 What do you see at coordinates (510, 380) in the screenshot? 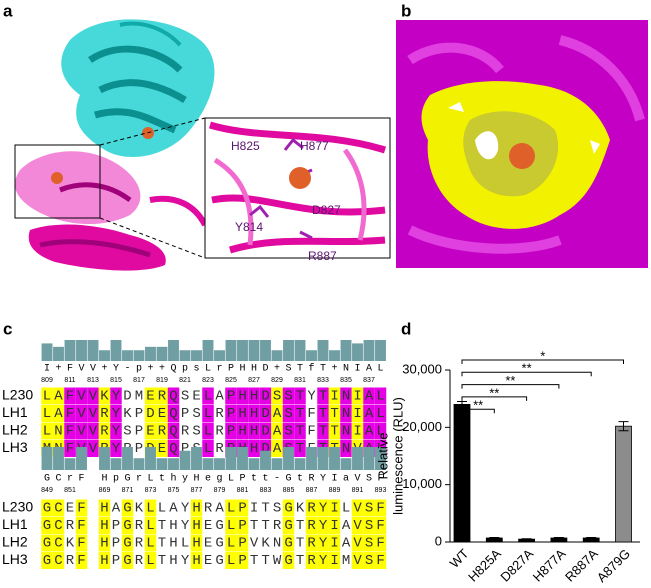
I see `significance-label: **` at bounding box center [510, 380].